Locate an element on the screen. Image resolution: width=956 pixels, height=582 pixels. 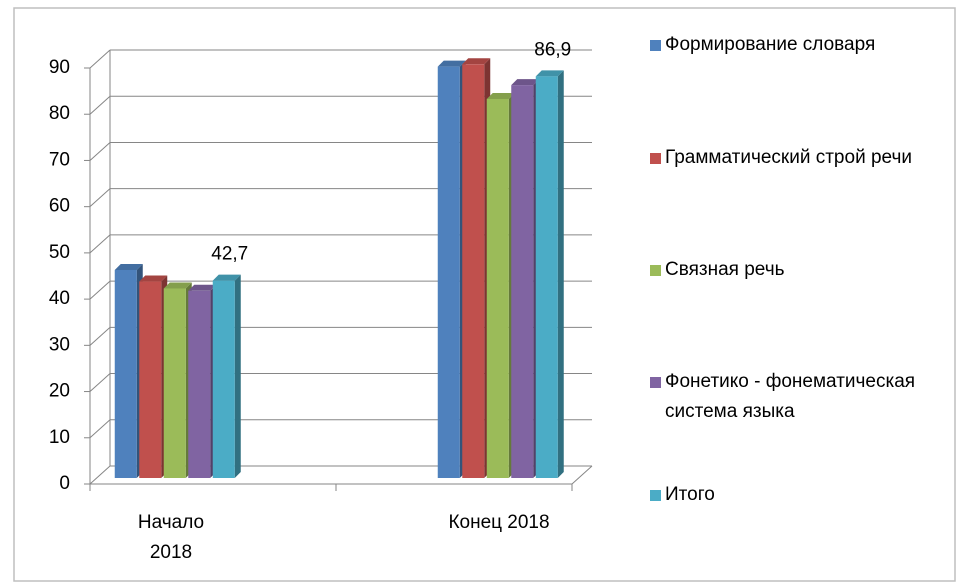
value-label: 42,7 is located at coordinates (229, 254).